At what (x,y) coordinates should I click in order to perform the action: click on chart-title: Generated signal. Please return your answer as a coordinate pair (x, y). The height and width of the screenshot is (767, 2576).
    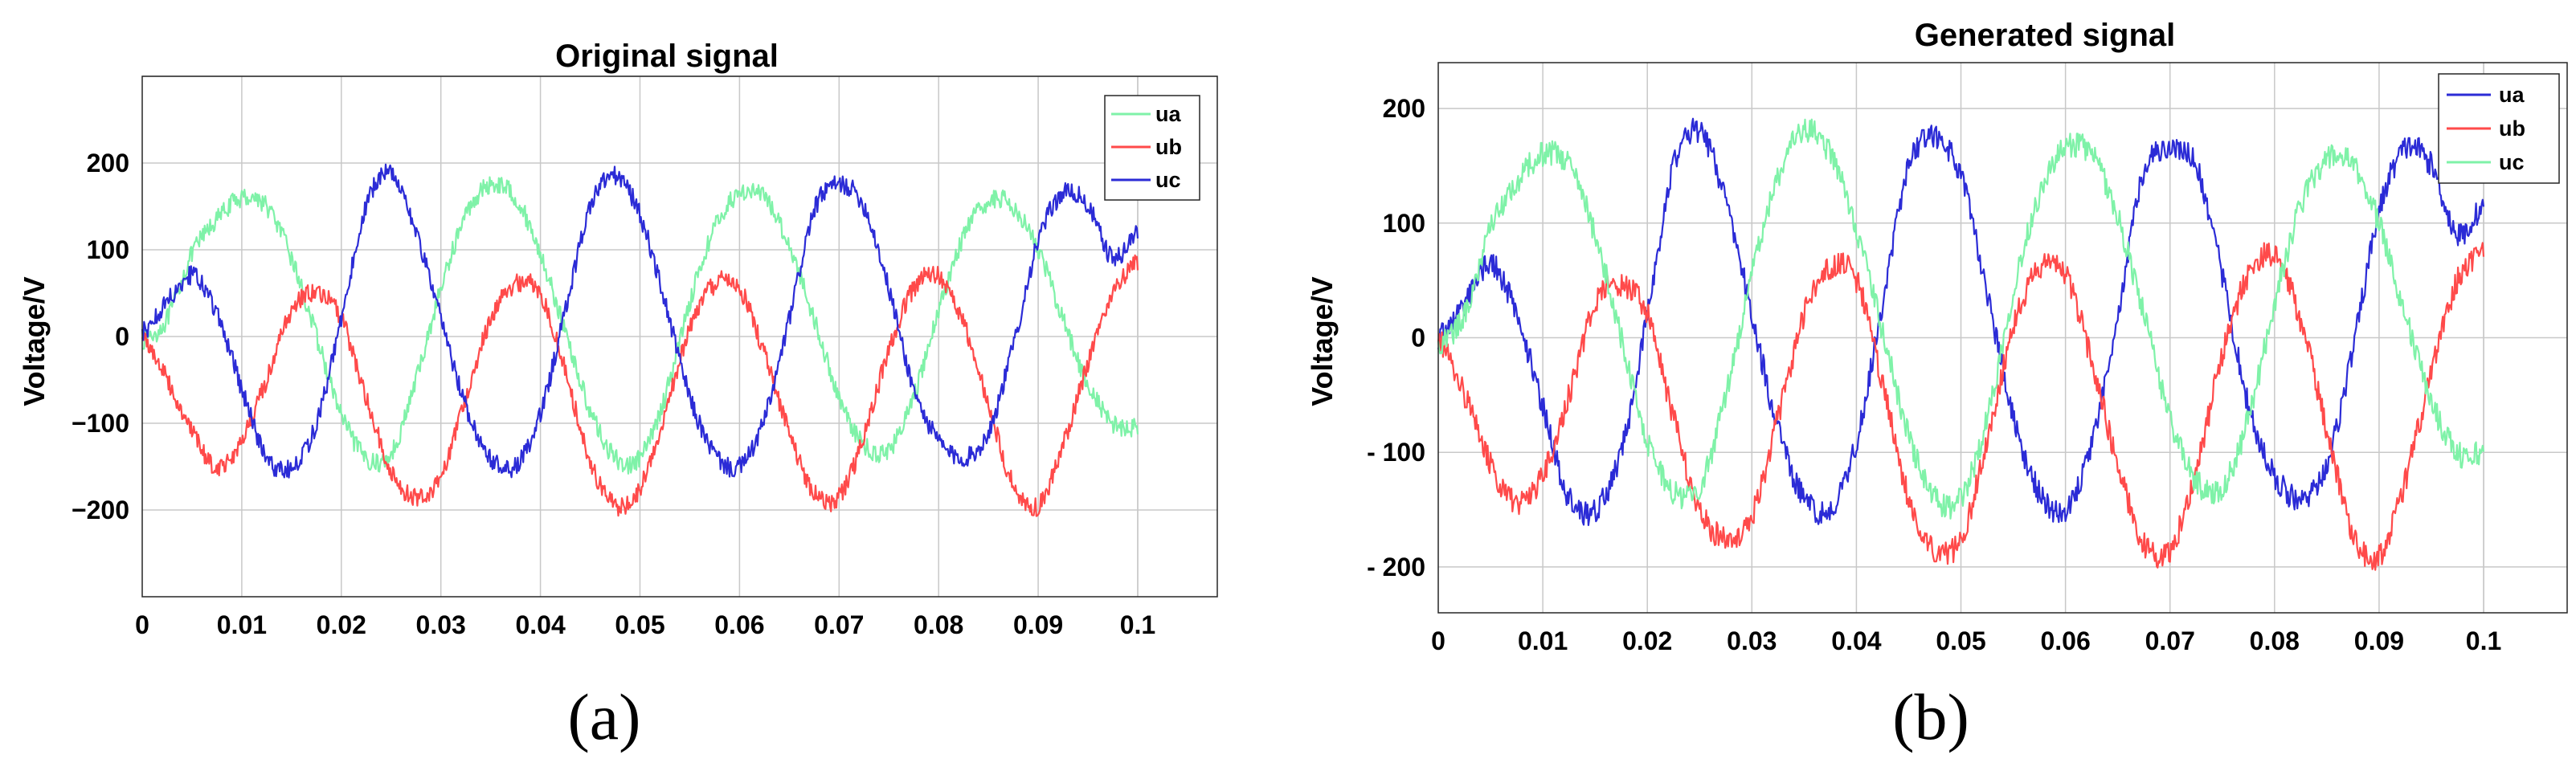
    Looking at the image, I should click on (2045, 35).